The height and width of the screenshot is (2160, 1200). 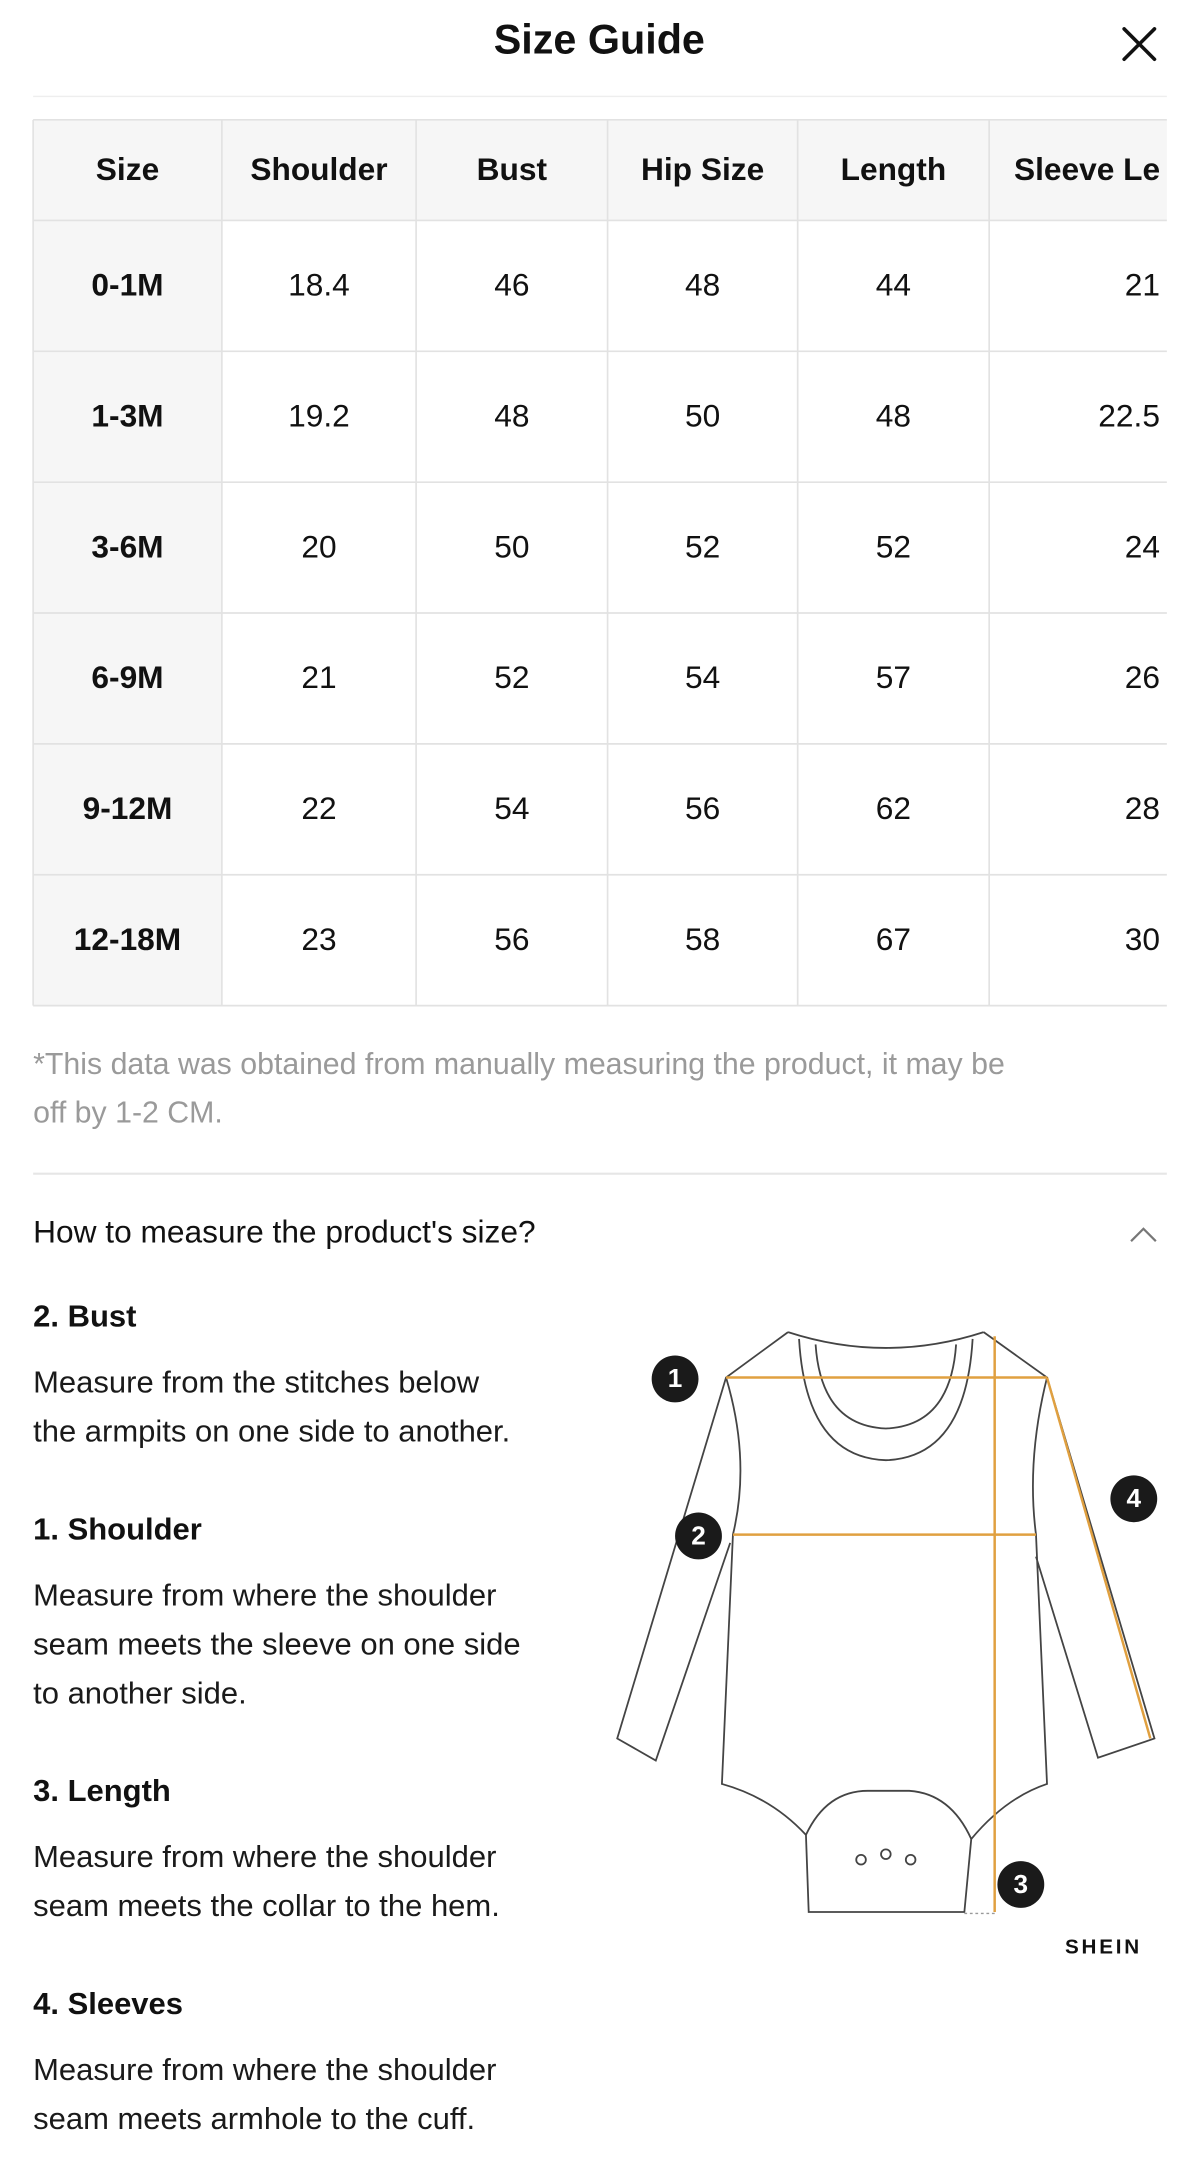 I want to click on section-title: 3. Length, so click(x=102, y=1790).